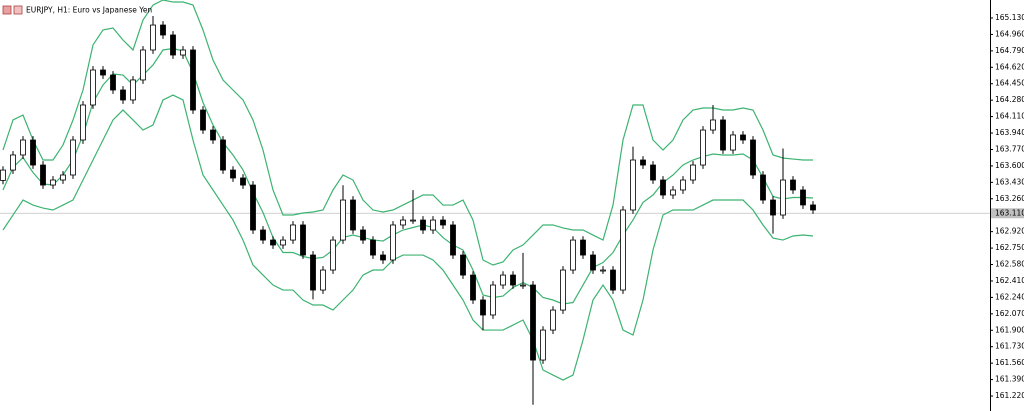 This screenshot has height=411, width=1024. Describe the element at coordinates (1009, 231) in the screenshot. I see `y-tick-label: 162.920` at that location.